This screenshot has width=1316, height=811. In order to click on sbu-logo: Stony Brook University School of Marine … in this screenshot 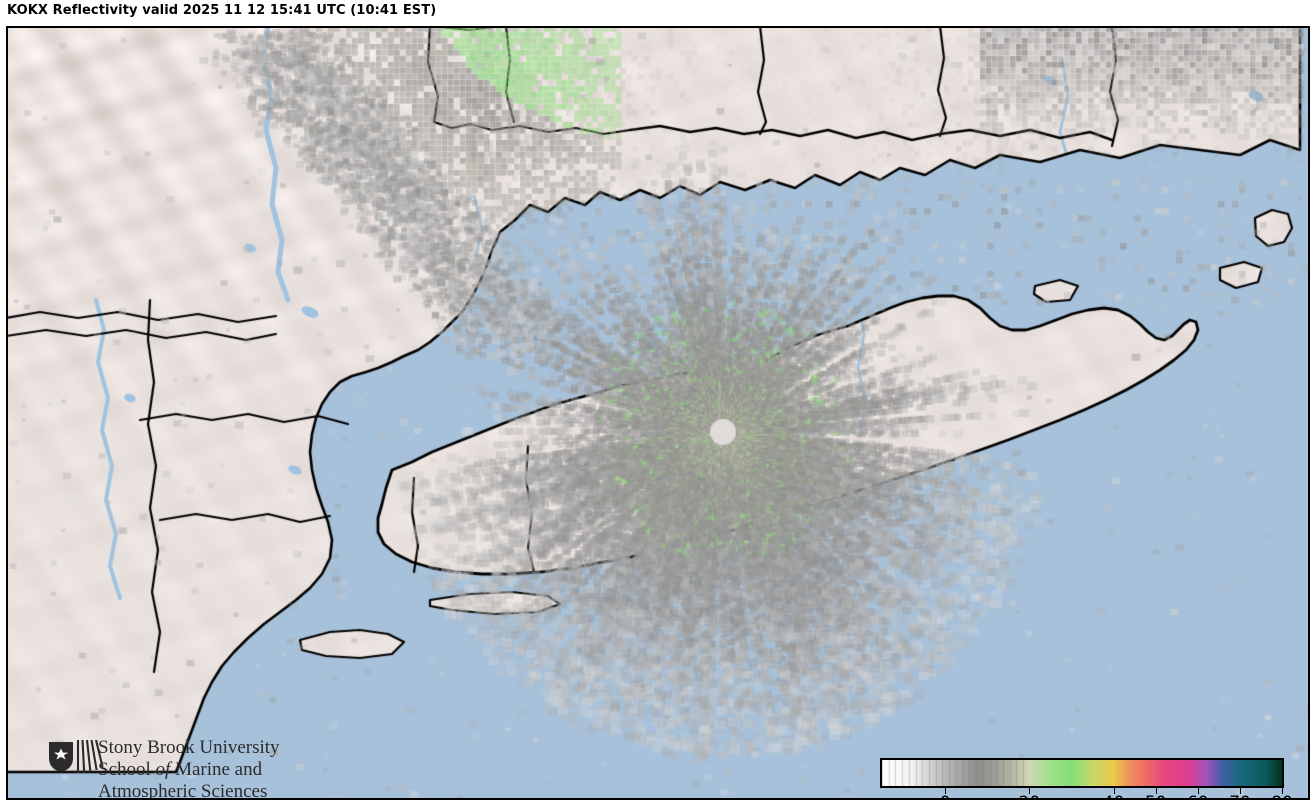, I will do `click(183, 767)`.